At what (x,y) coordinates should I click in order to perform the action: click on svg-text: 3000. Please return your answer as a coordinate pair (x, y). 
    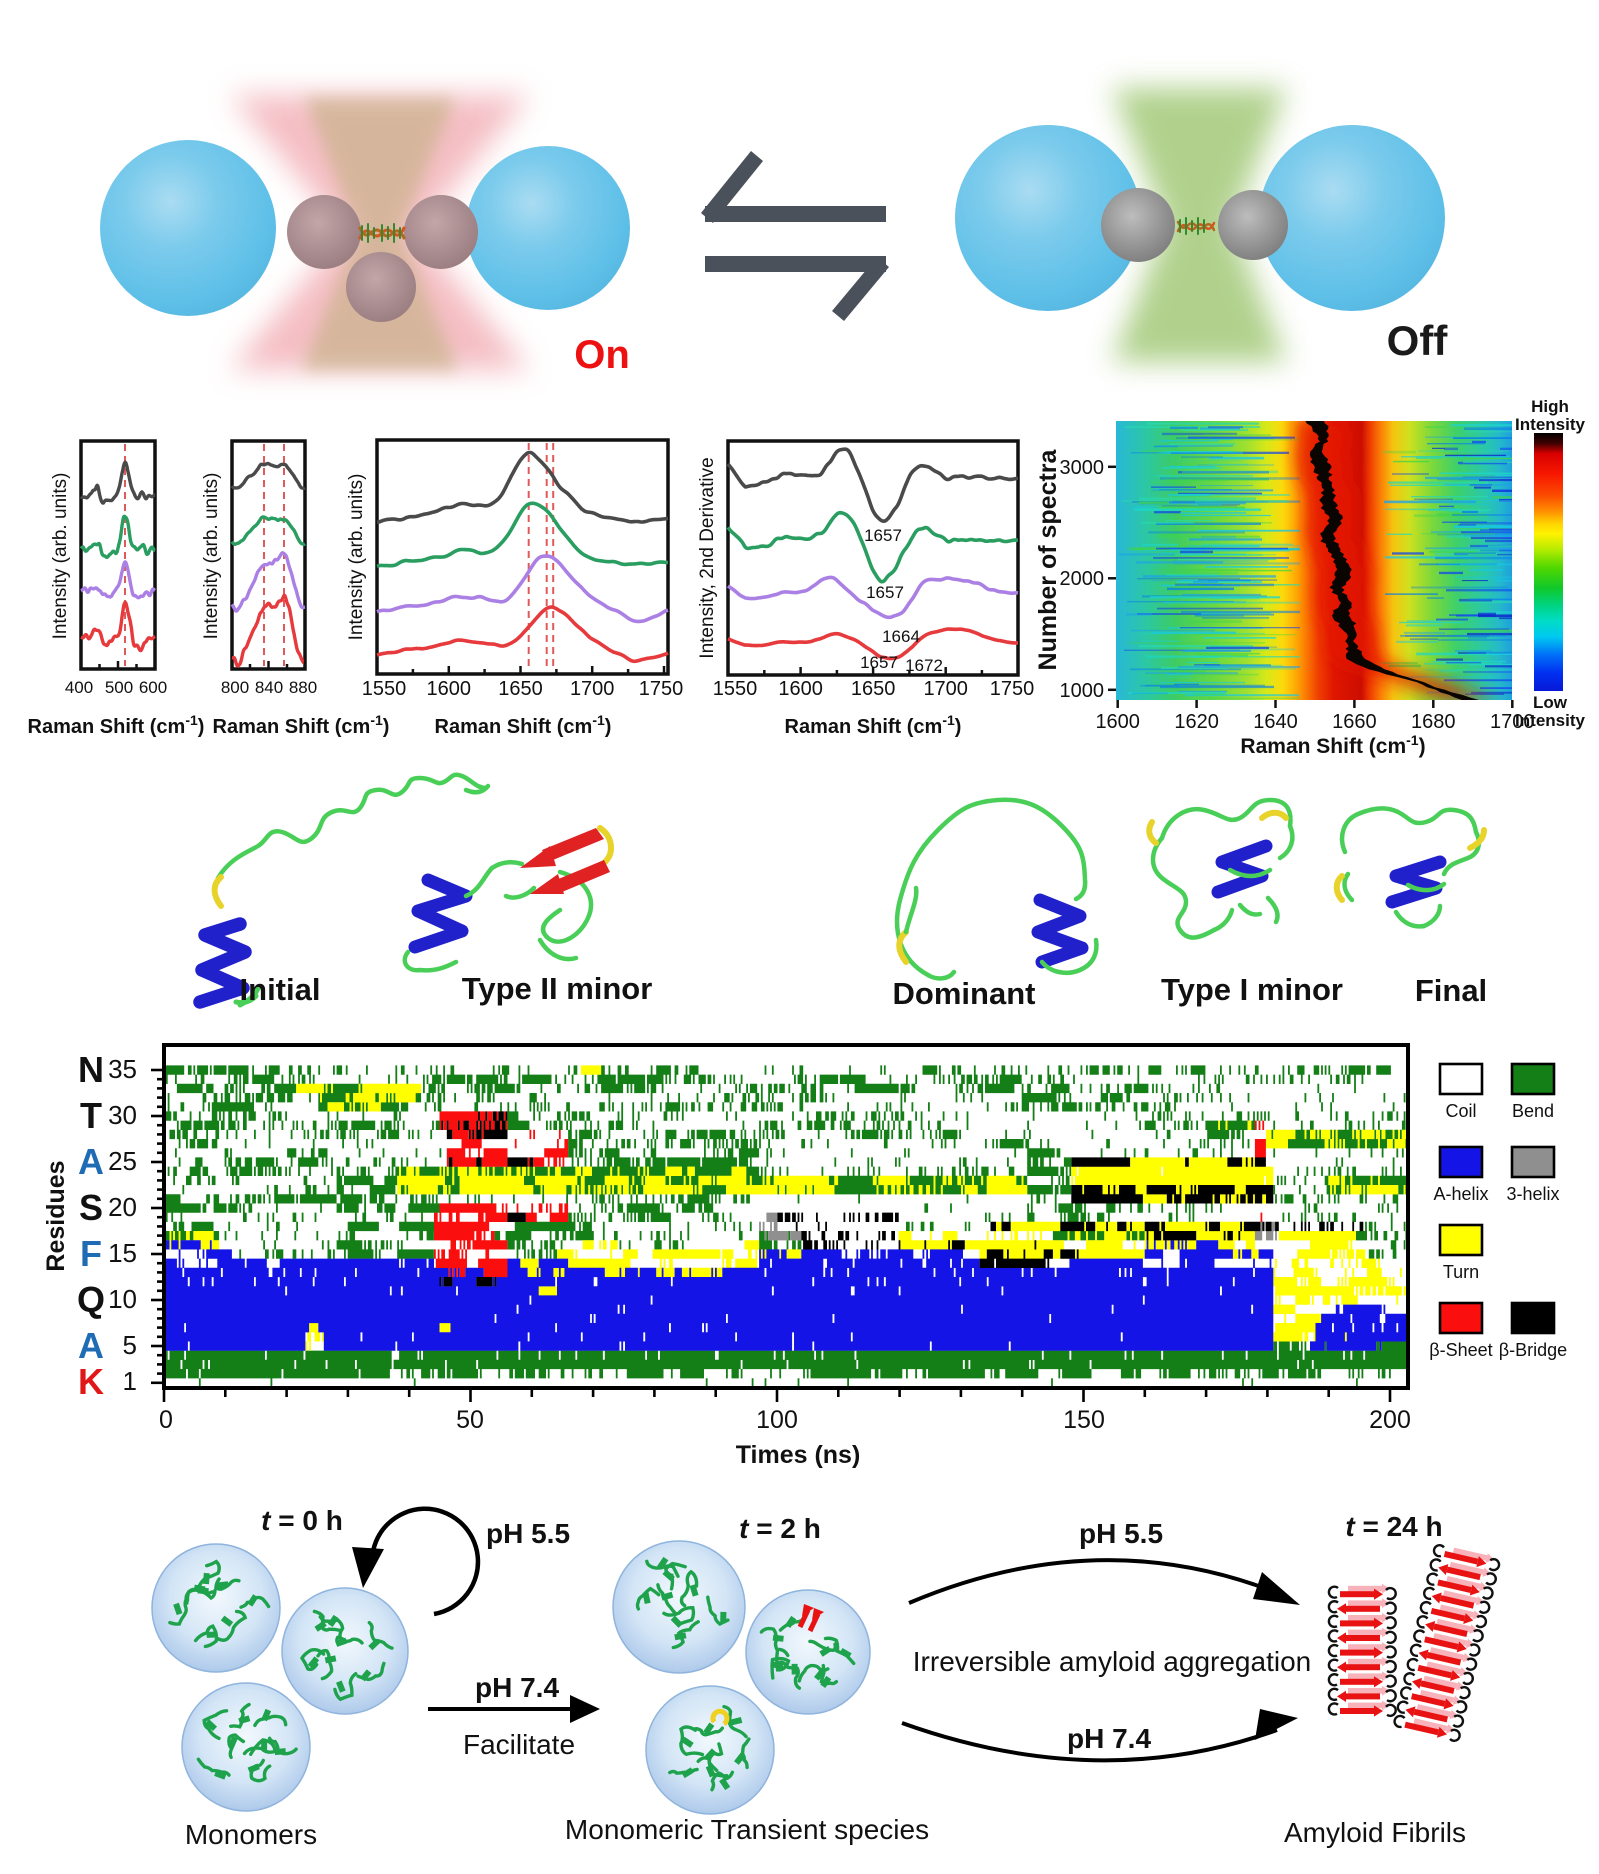
    Looking at the image, I should click on (1082, 468).